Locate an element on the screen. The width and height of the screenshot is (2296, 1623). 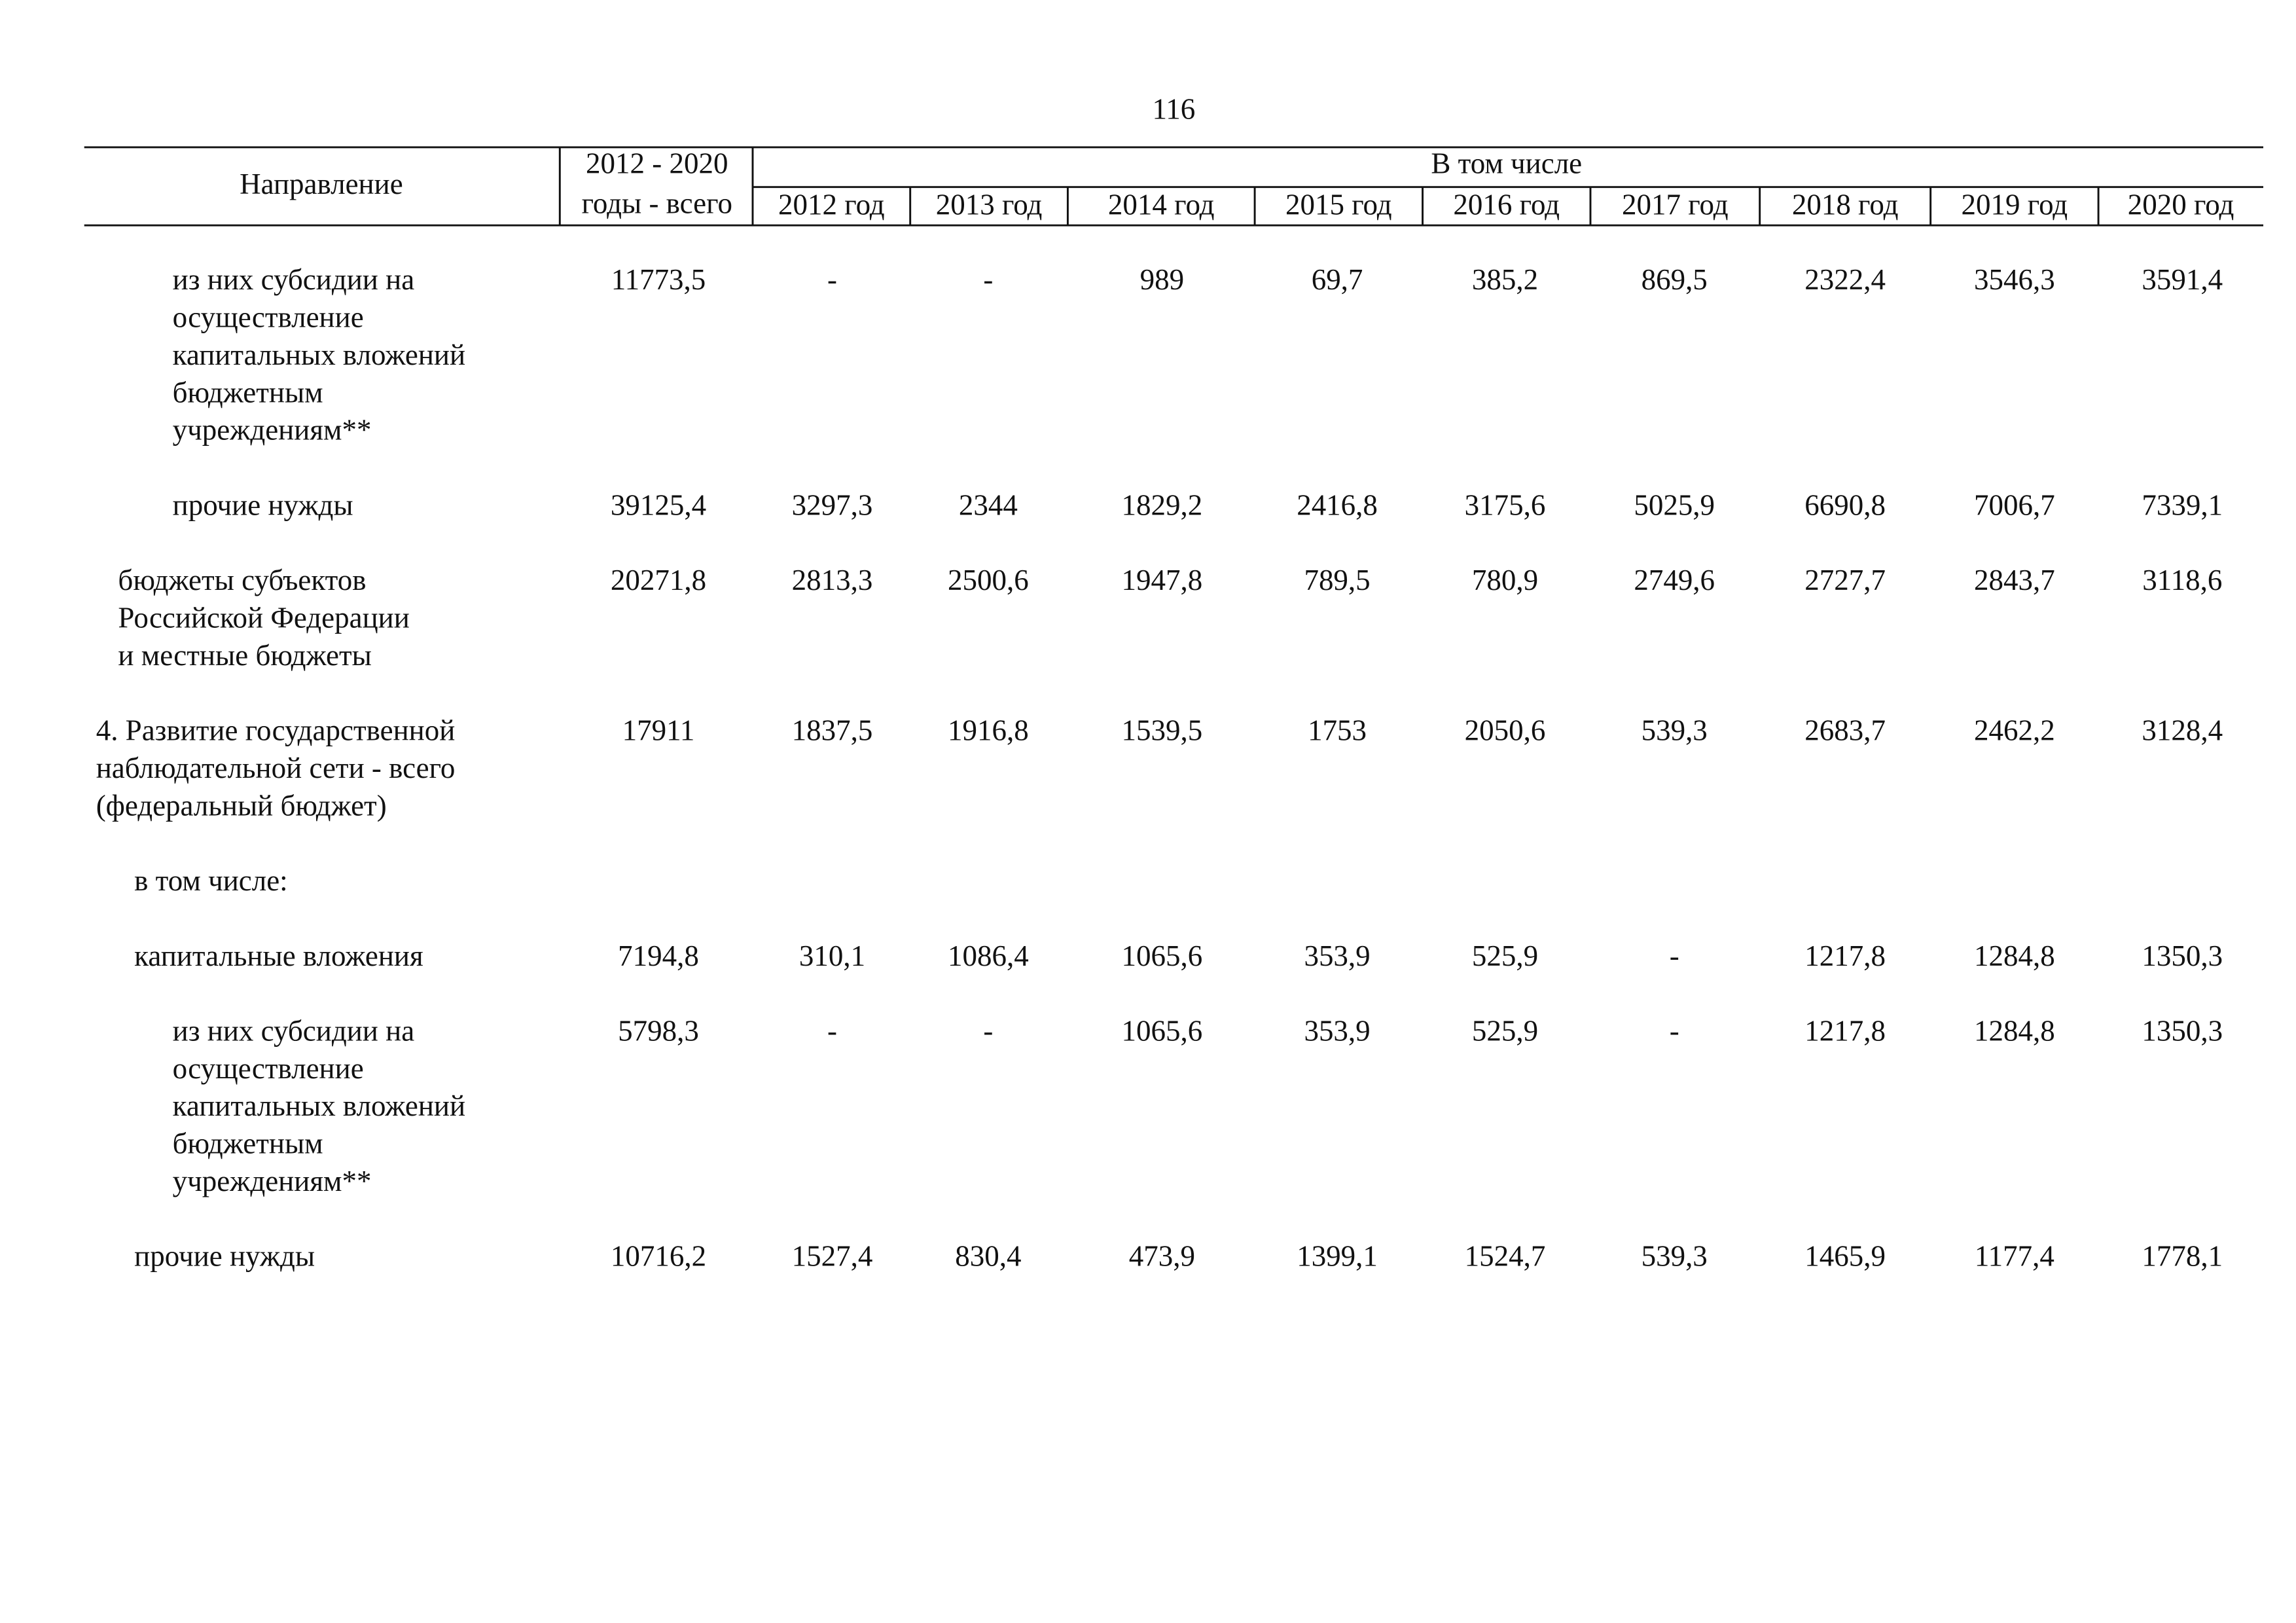
cell-value: 1947,8 is located at coordinates (1162, 580).